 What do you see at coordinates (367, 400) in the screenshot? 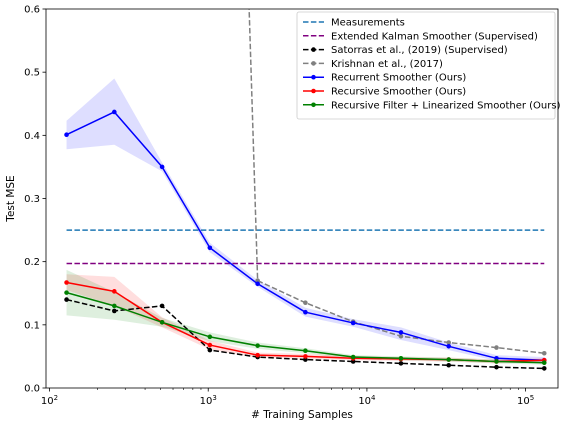
I see `x-tick-label-2: 10⁴` at bounding box center [367, 400].